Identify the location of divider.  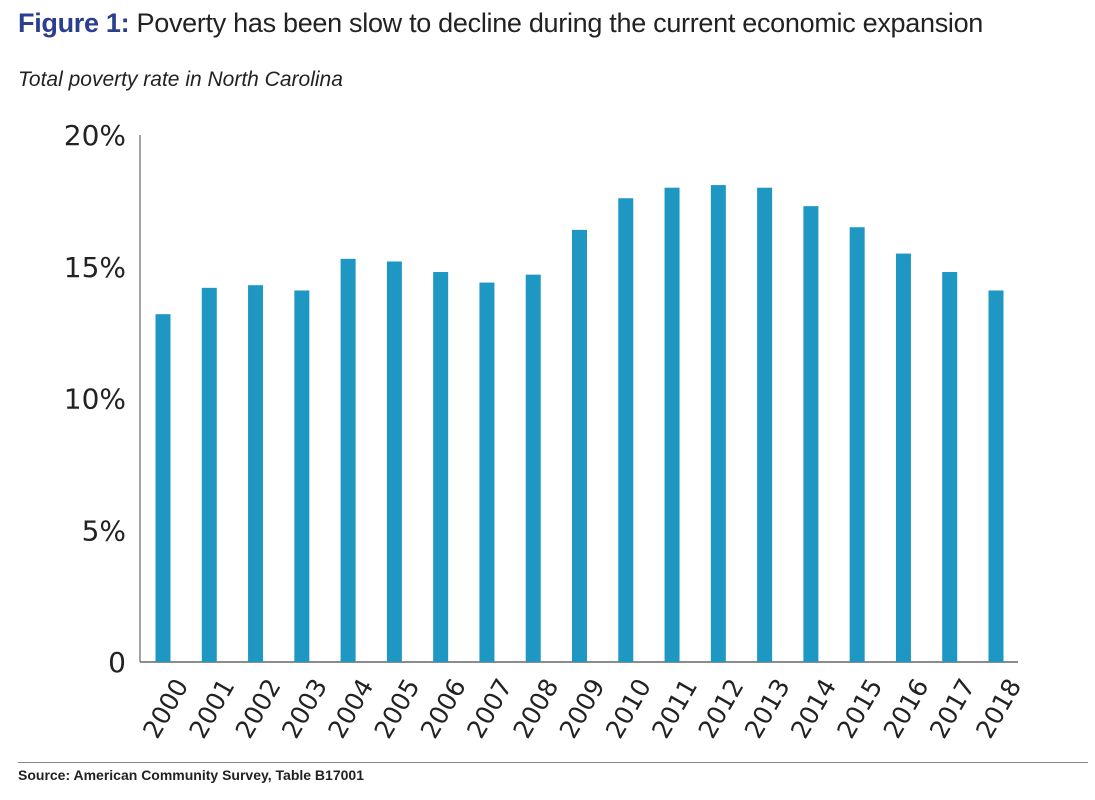
(553, 762).